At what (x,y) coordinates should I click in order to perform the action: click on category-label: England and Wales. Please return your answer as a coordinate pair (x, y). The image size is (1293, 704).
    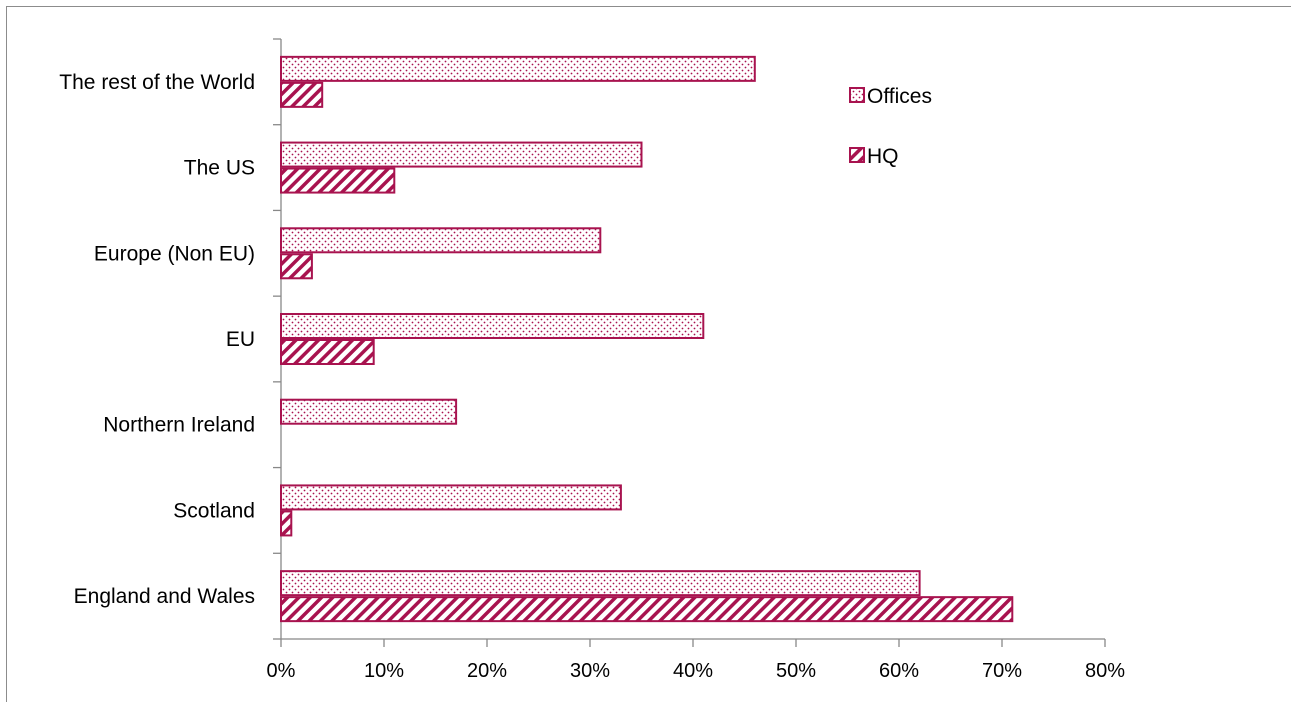
    Looking at the image, I should click on (164, 596).